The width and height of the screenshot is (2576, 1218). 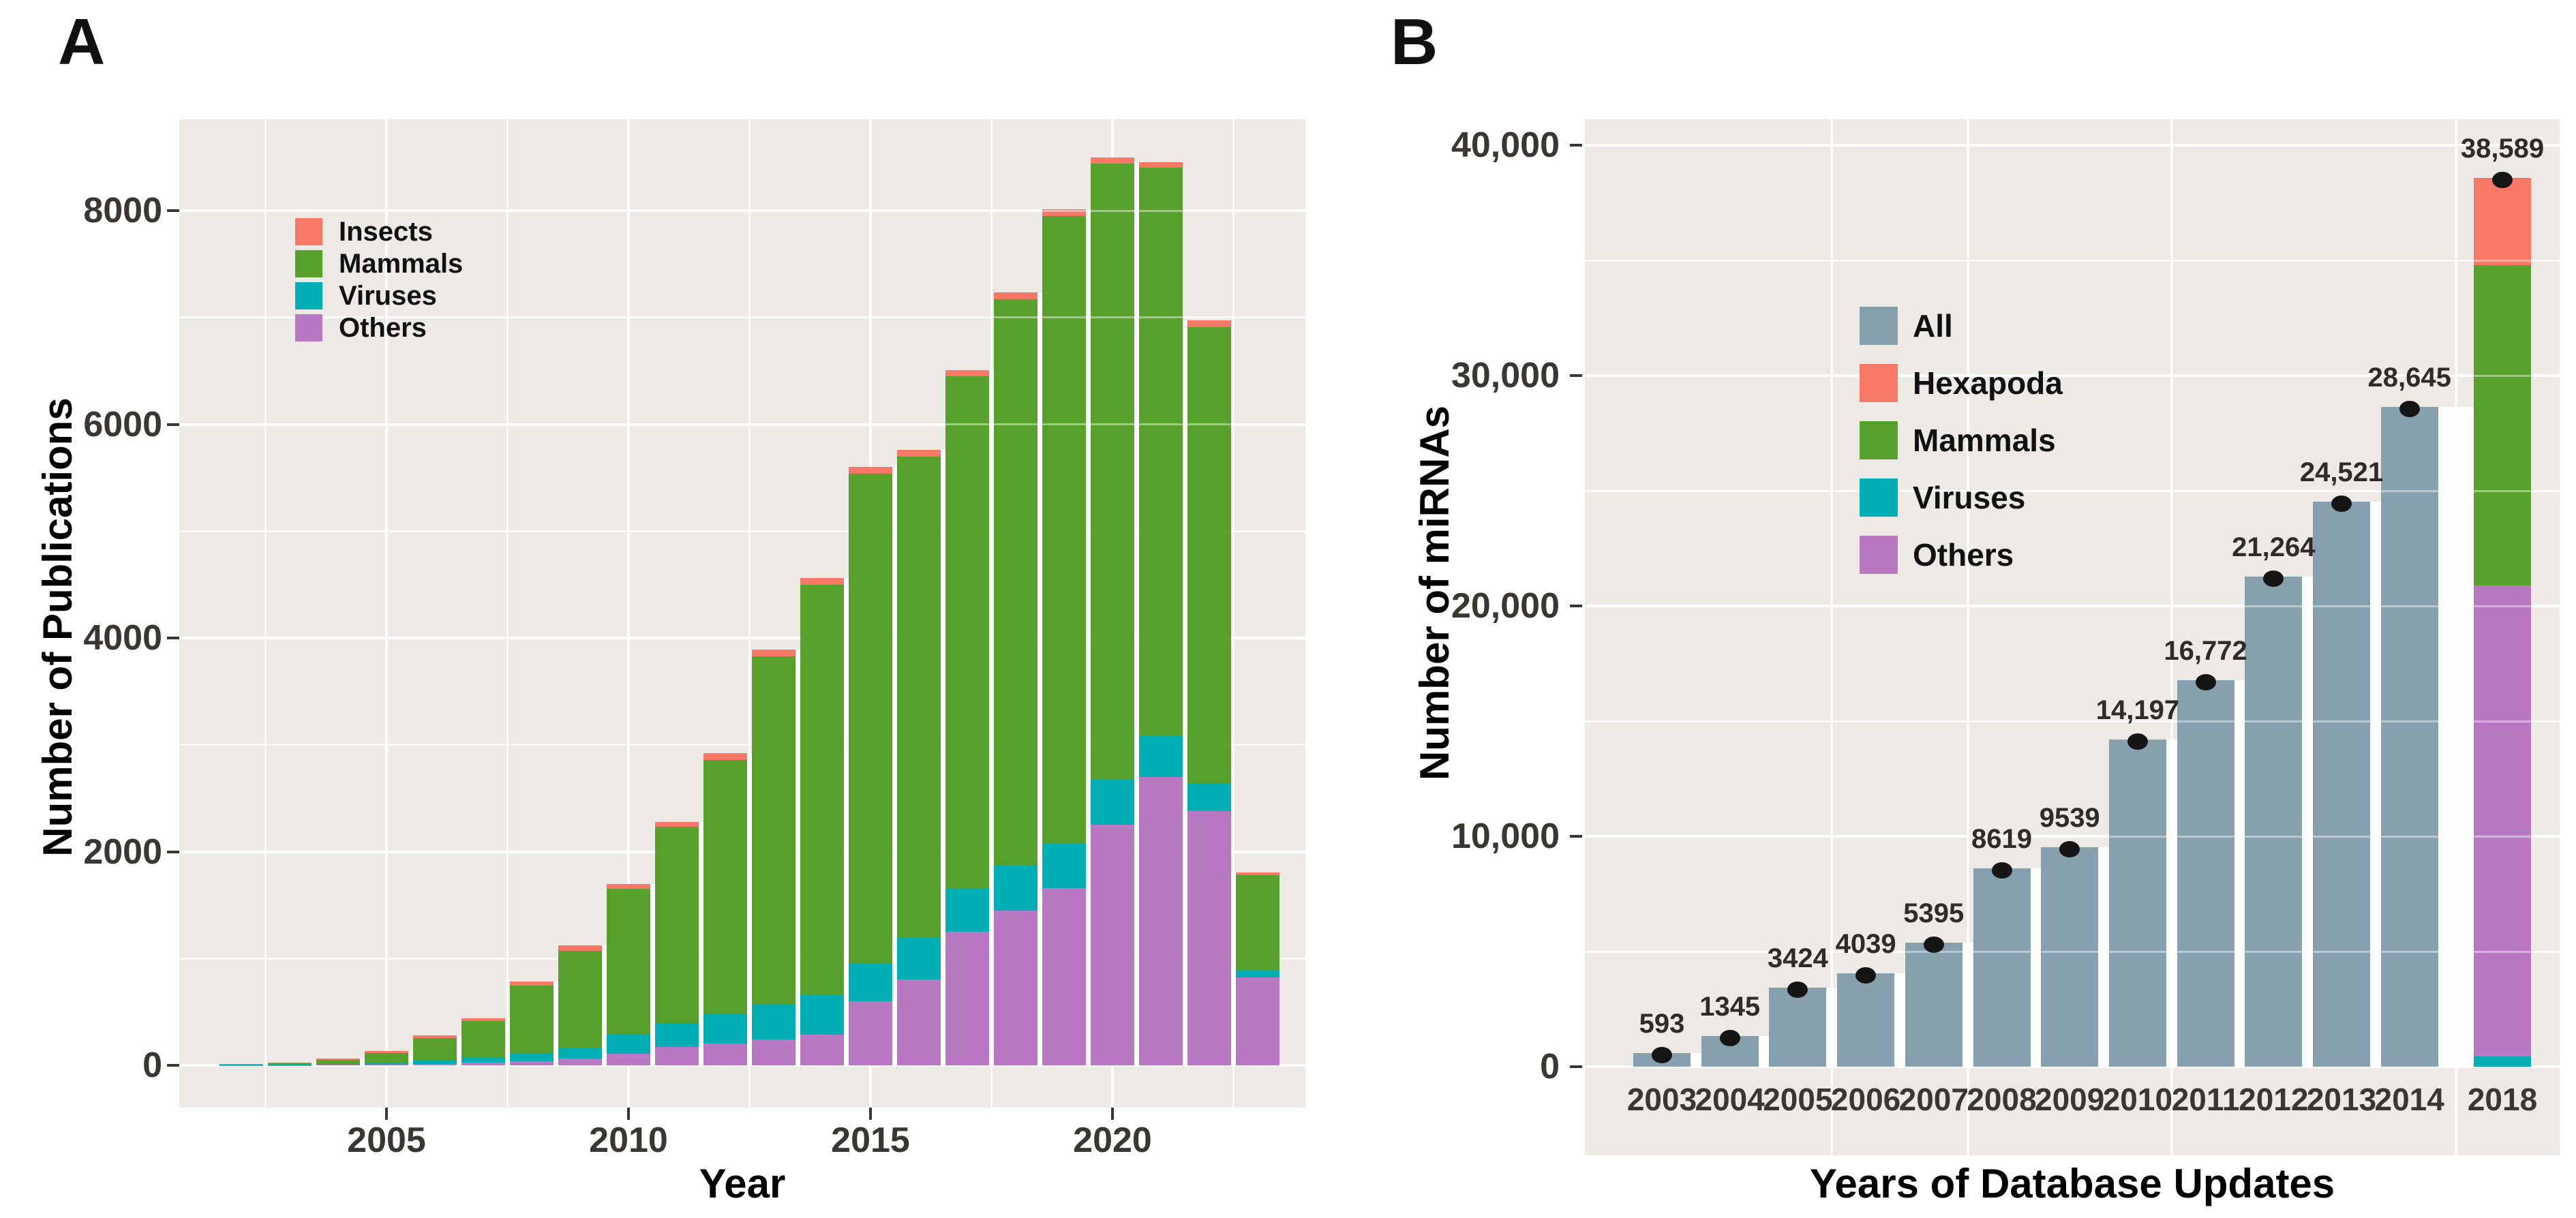 What do you see at coordinates (386, 232) in the screenshot?
I see `legend-label-insects: Insects` at bounding box center [386, 232].